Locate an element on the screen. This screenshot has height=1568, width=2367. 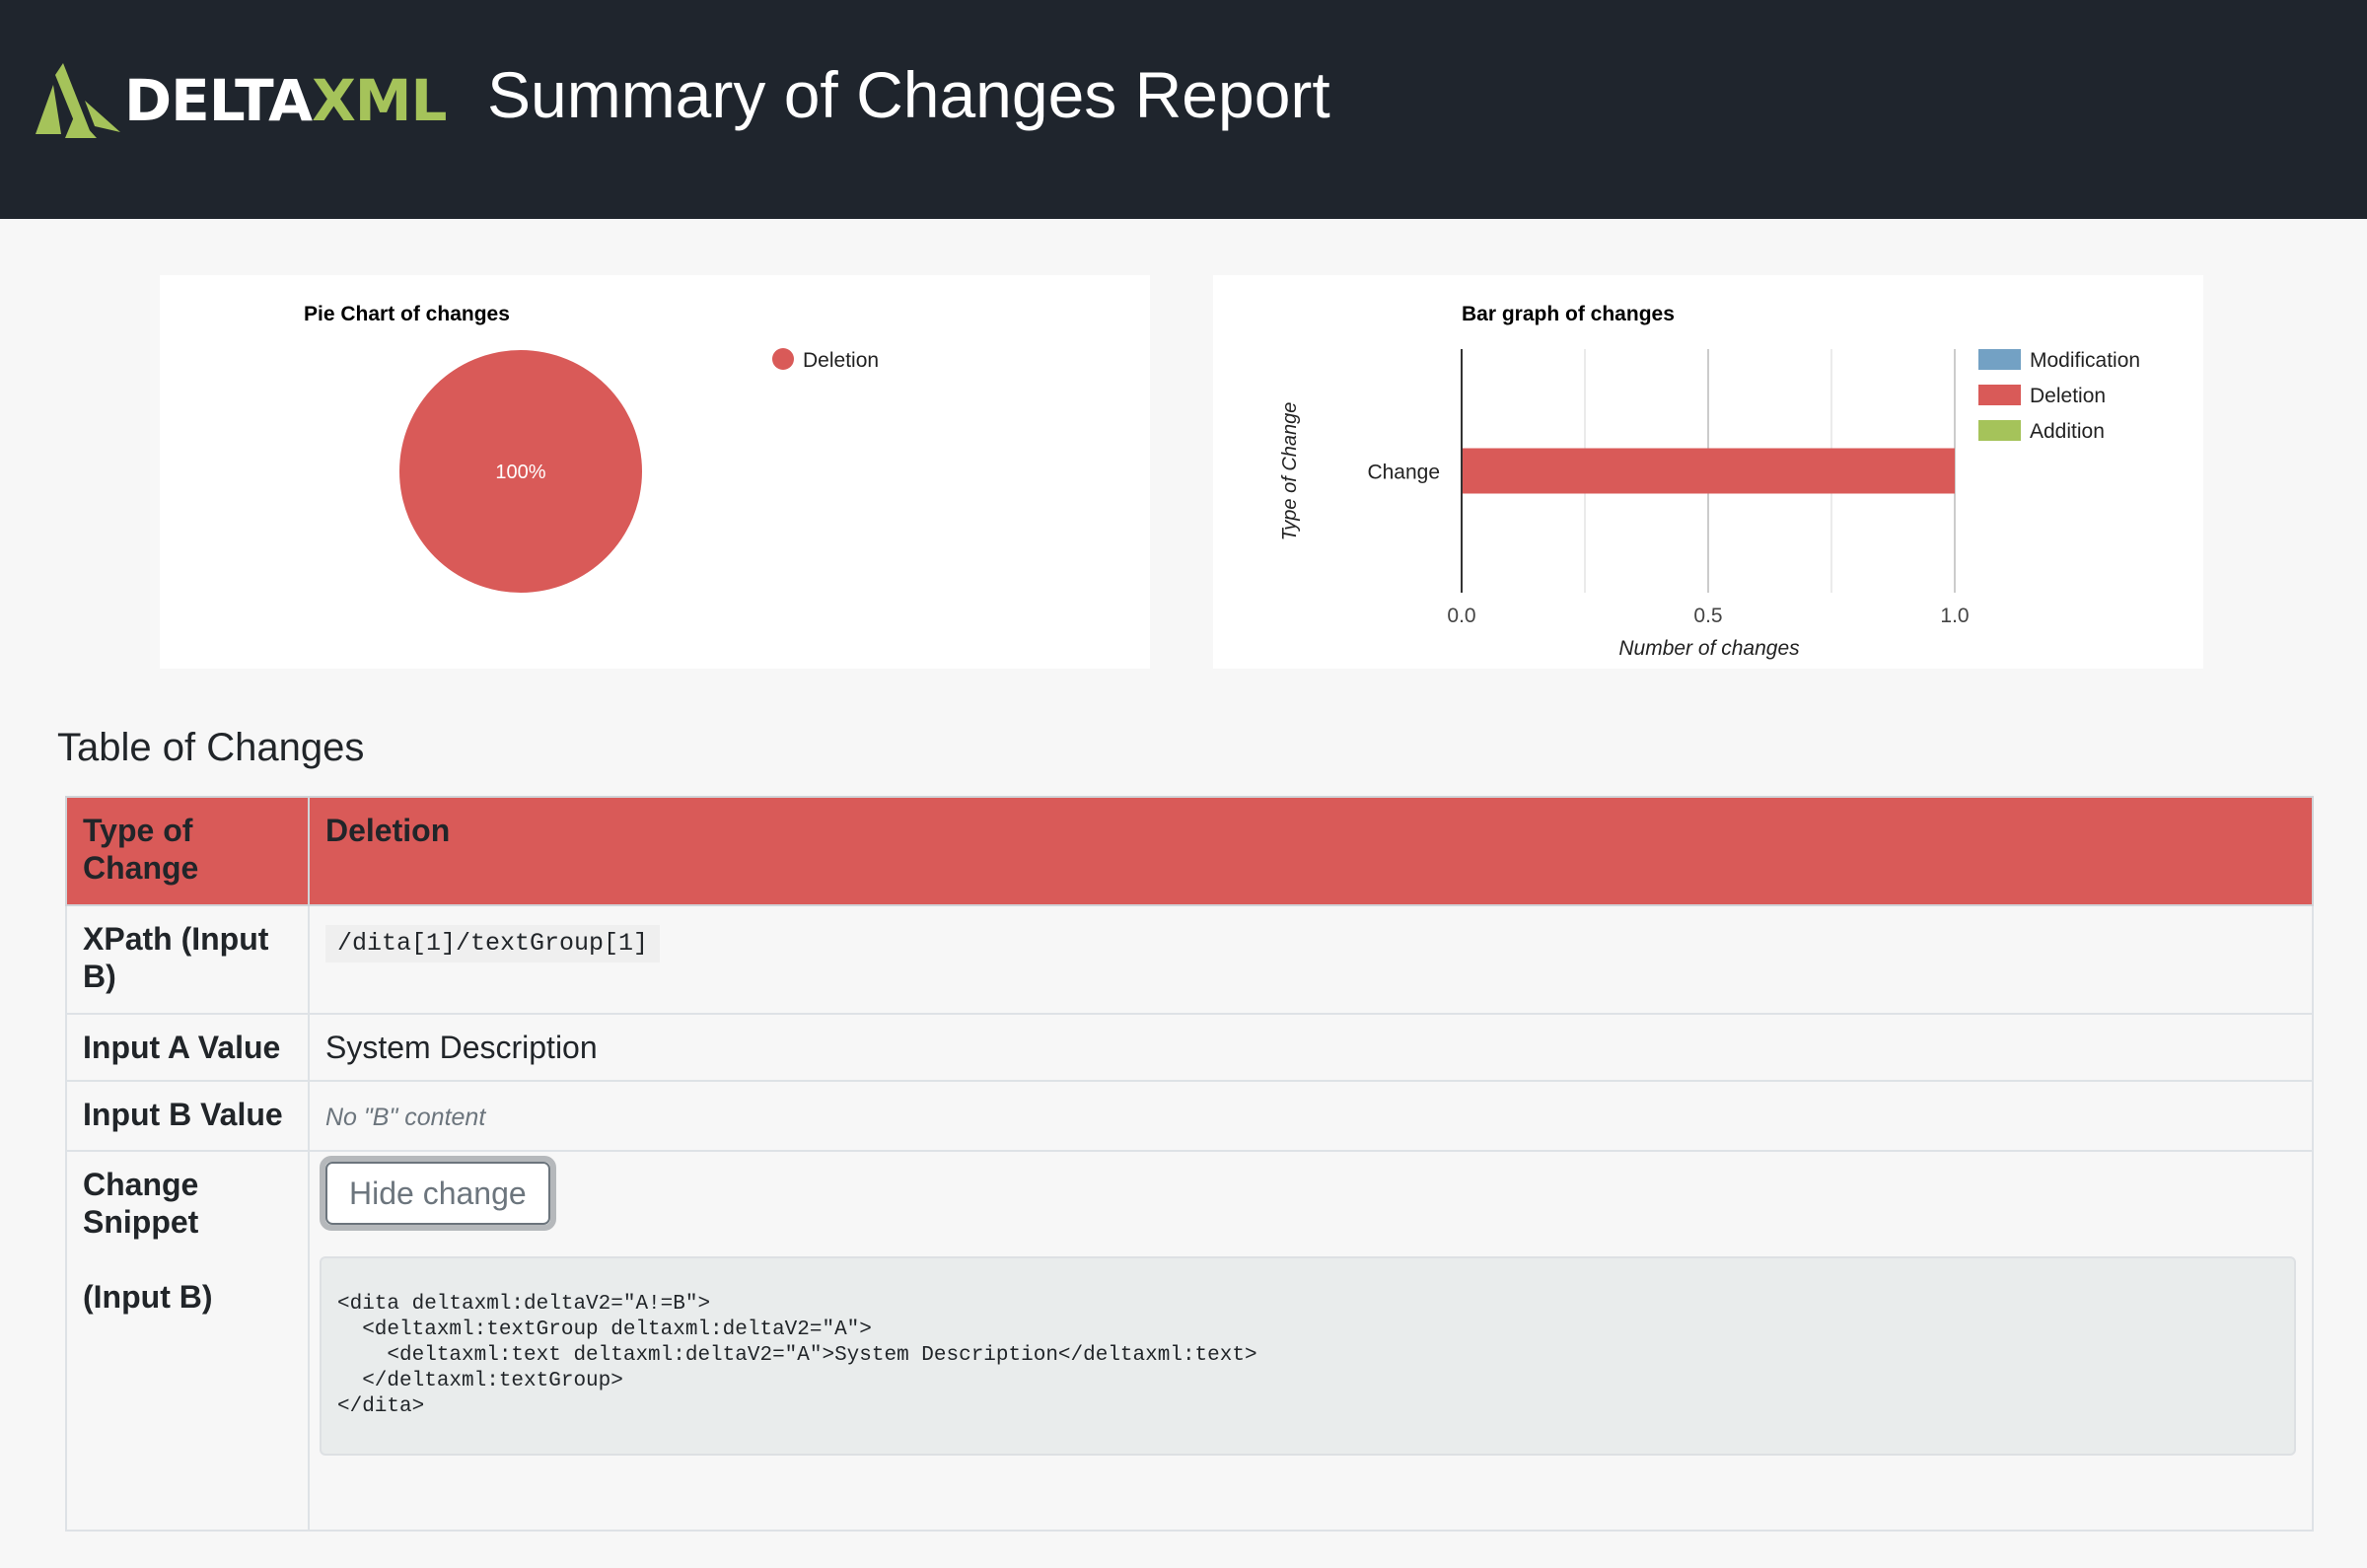
row-label-sub: (Input B) is located at coordinates (148, 1297).